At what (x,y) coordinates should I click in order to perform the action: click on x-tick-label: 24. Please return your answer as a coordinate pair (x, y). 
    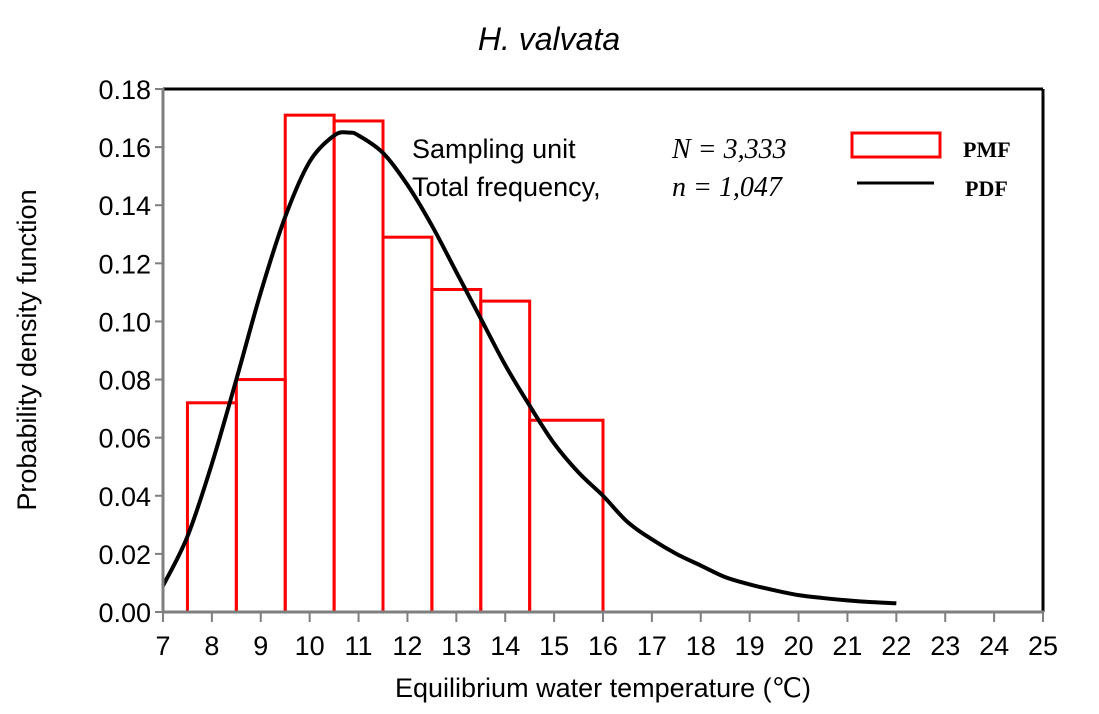
    Looking at the image, I should click on (994, 646).